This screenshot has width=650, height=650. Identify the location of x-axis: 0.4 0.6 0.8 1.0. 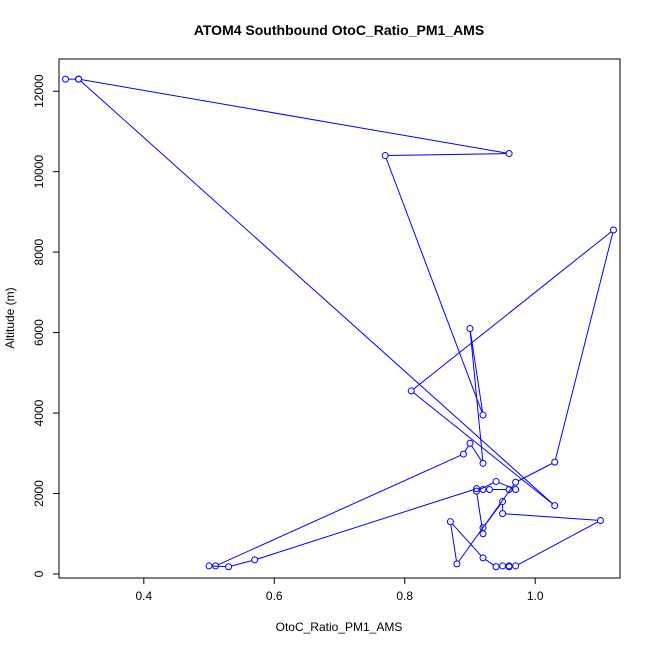
(339, 590).